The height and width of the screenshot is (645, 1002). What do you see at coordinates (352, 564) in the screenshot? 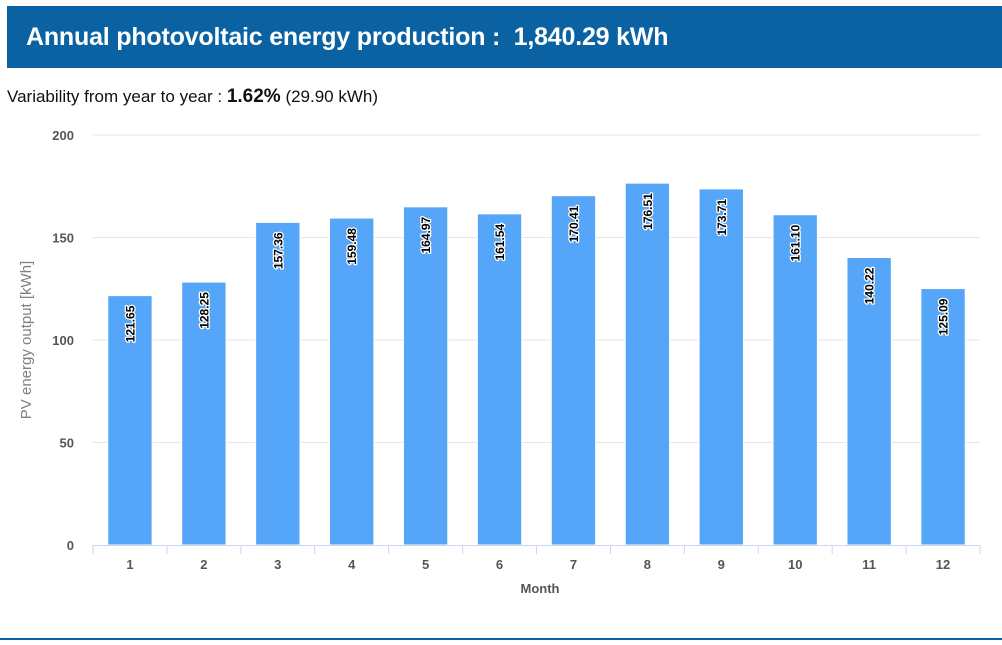
I see `x-tick-label: 4` at bounding box center [352, 564].